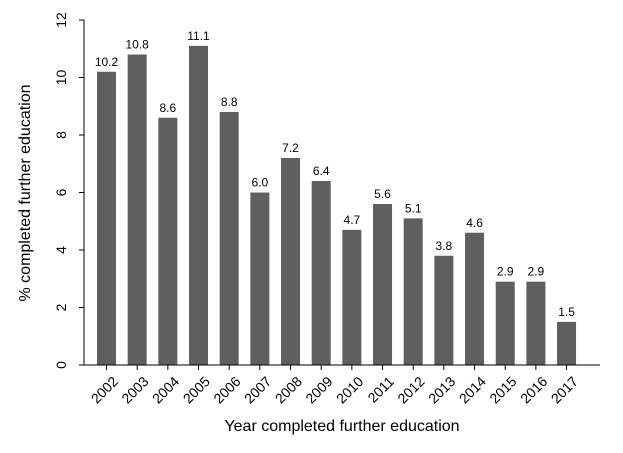 The image size is (623, 453). I want to click on x-tick-label-2005: 2005, so click(196, 389).